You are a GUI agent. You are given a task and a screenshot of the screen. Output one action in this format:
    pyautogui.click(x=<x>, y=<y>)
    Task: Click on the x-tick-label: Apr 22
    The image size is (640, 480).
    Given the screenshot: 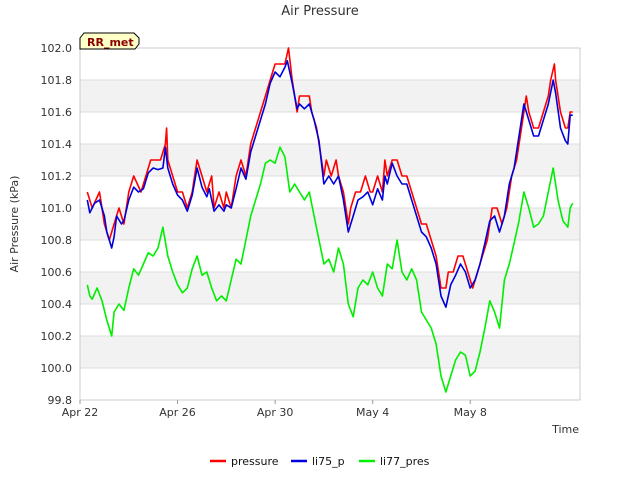 What is the action you would take?
    pyautogui.click(x=80, y=412)
    